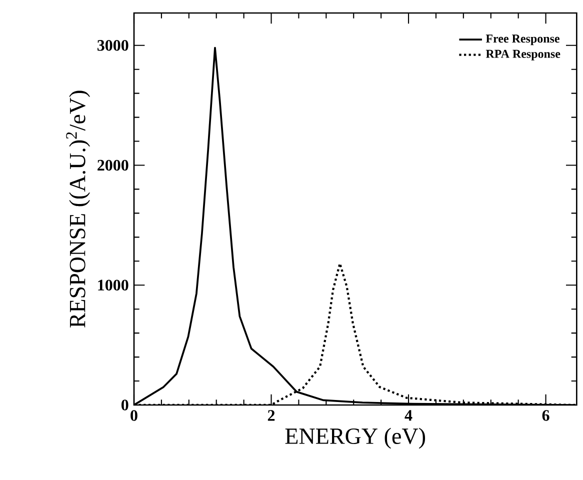 This screenshot has width=583, height=480. Describe the element at coordinates (124, 405) in the screenshot. I see `y-tick-label: 0` at that location.